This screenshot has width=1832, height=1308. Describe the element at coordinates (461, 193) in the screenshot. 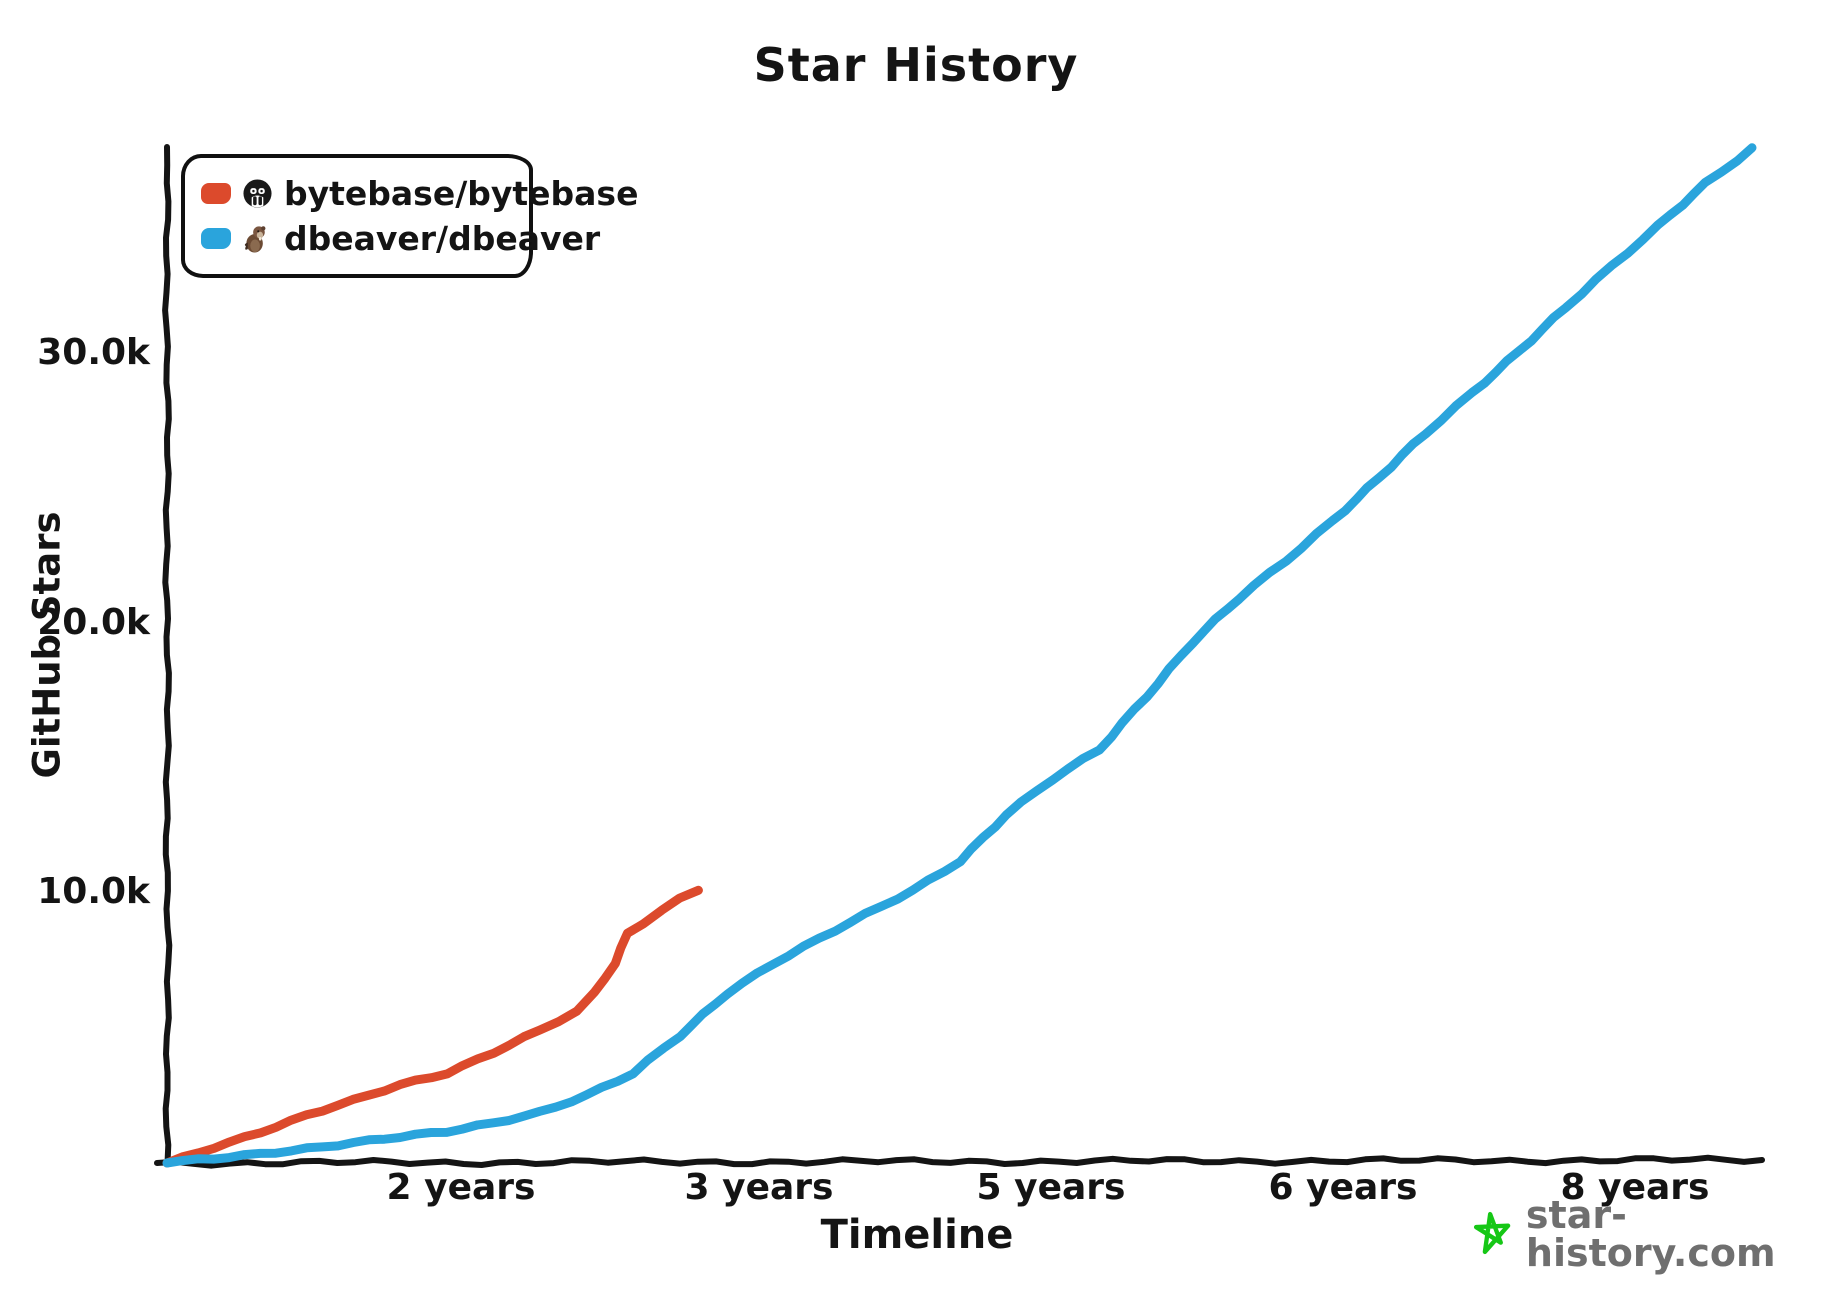

I see `legend-label-bytebase: bytebase/bytebase` at that location.